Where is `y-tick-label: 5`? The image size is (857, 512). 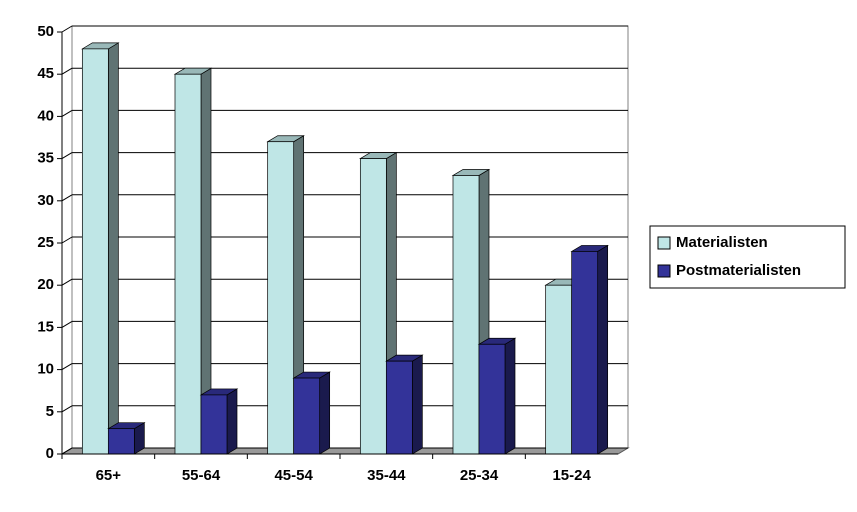 y-tick-label: 5 is located at coordinates (50, 411).